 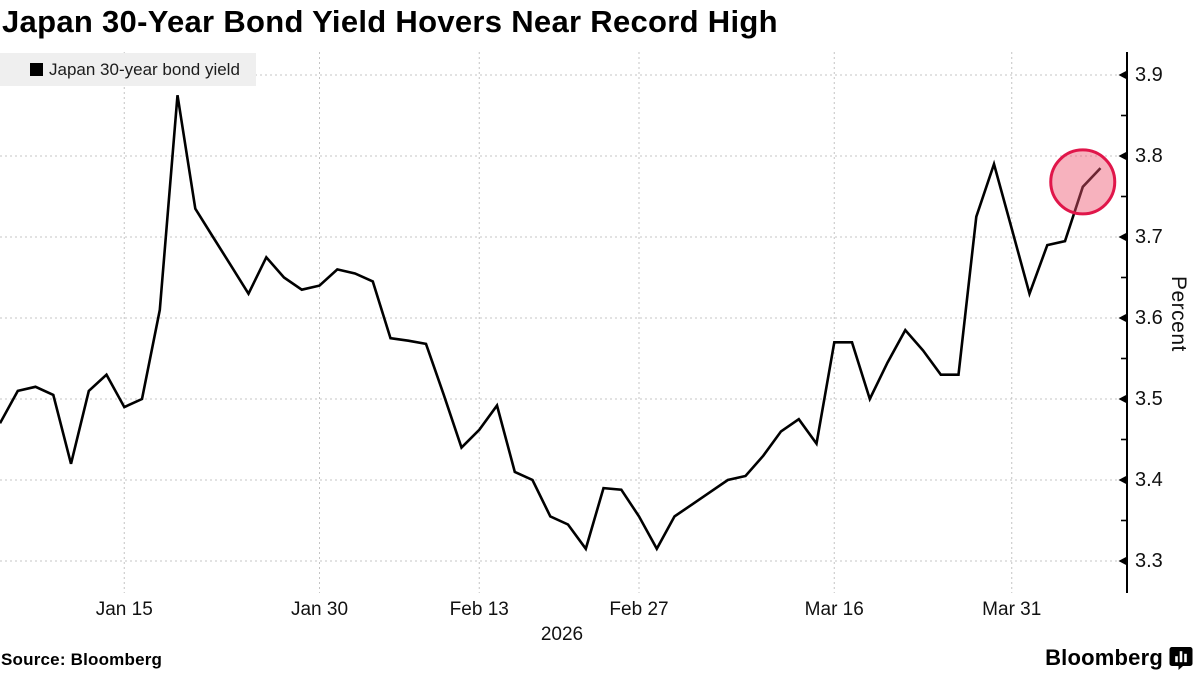 I want to click on y-tick-label: 3.6, so click(x=1149, y=318).